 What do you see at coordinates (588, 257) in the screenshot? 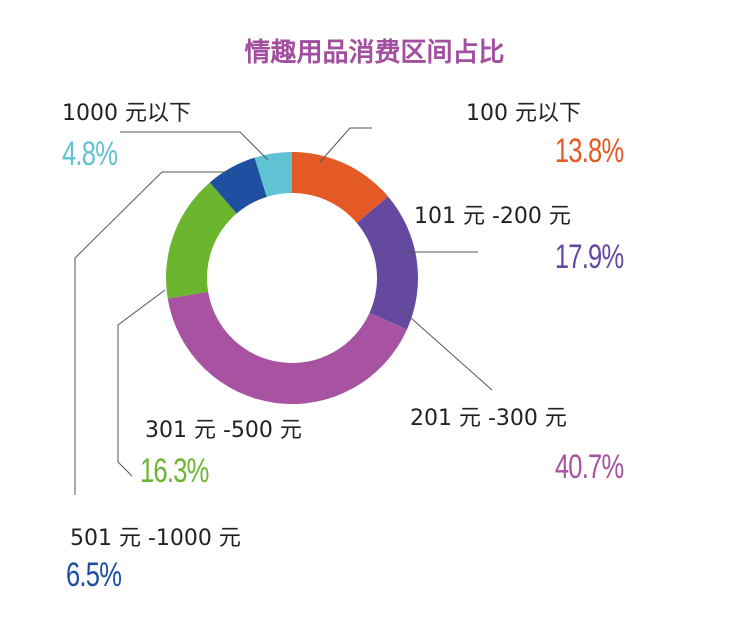
I see `pct-101-200: 17.9%` at bounding box center [588, 257].